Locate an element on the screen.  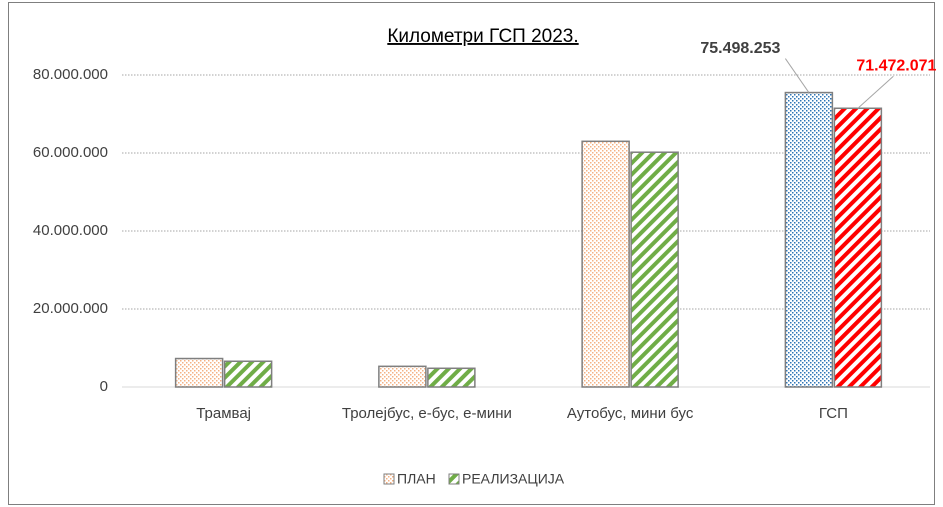
y-tick-label: 80.000.000 is located at coordinates (70, 74).